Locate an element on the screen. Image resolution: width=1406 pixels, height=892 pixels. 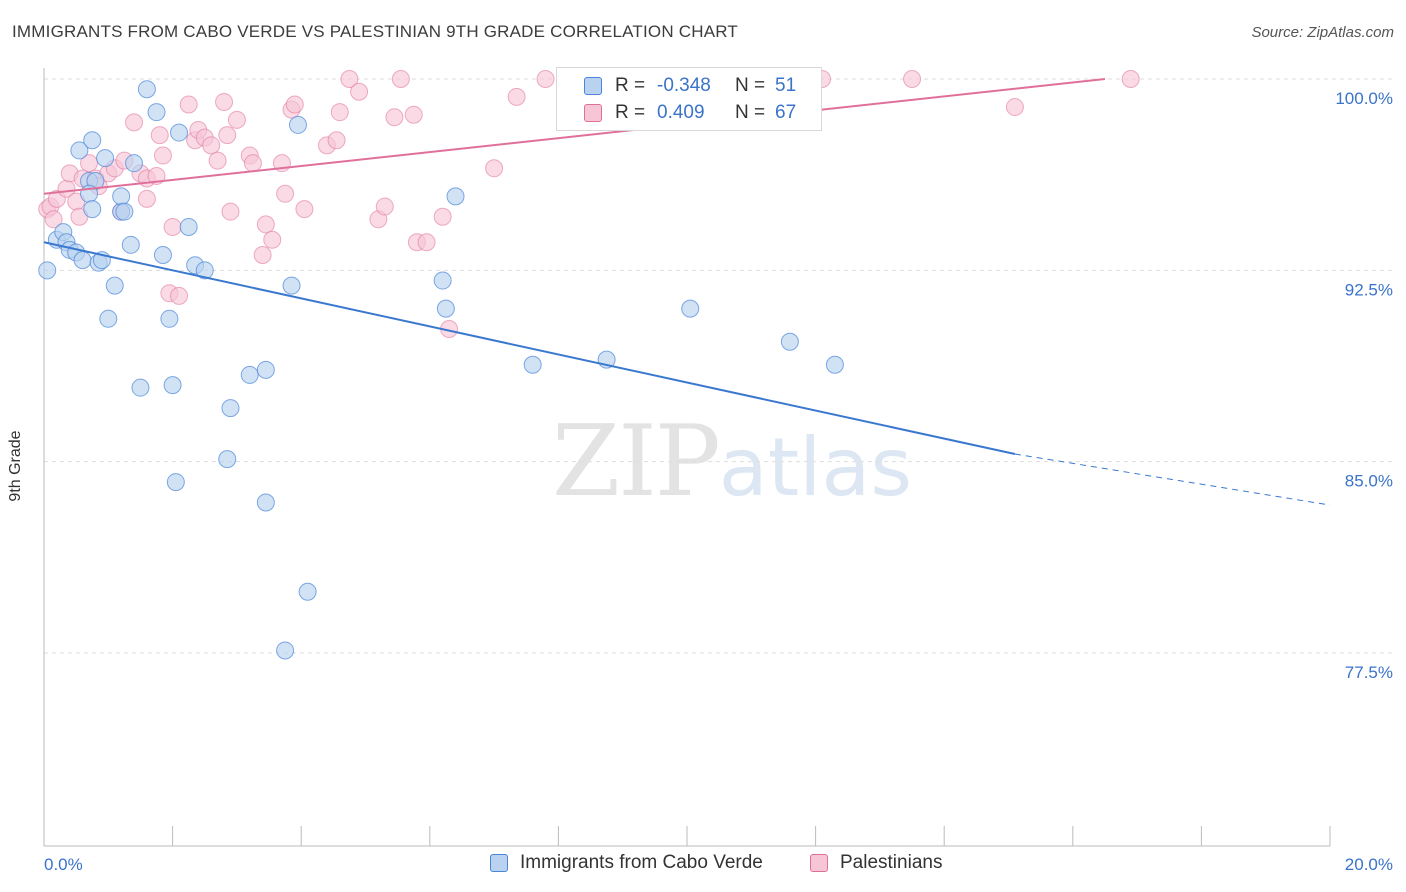
series-swatch-blue is located at coordinates (499, 863).